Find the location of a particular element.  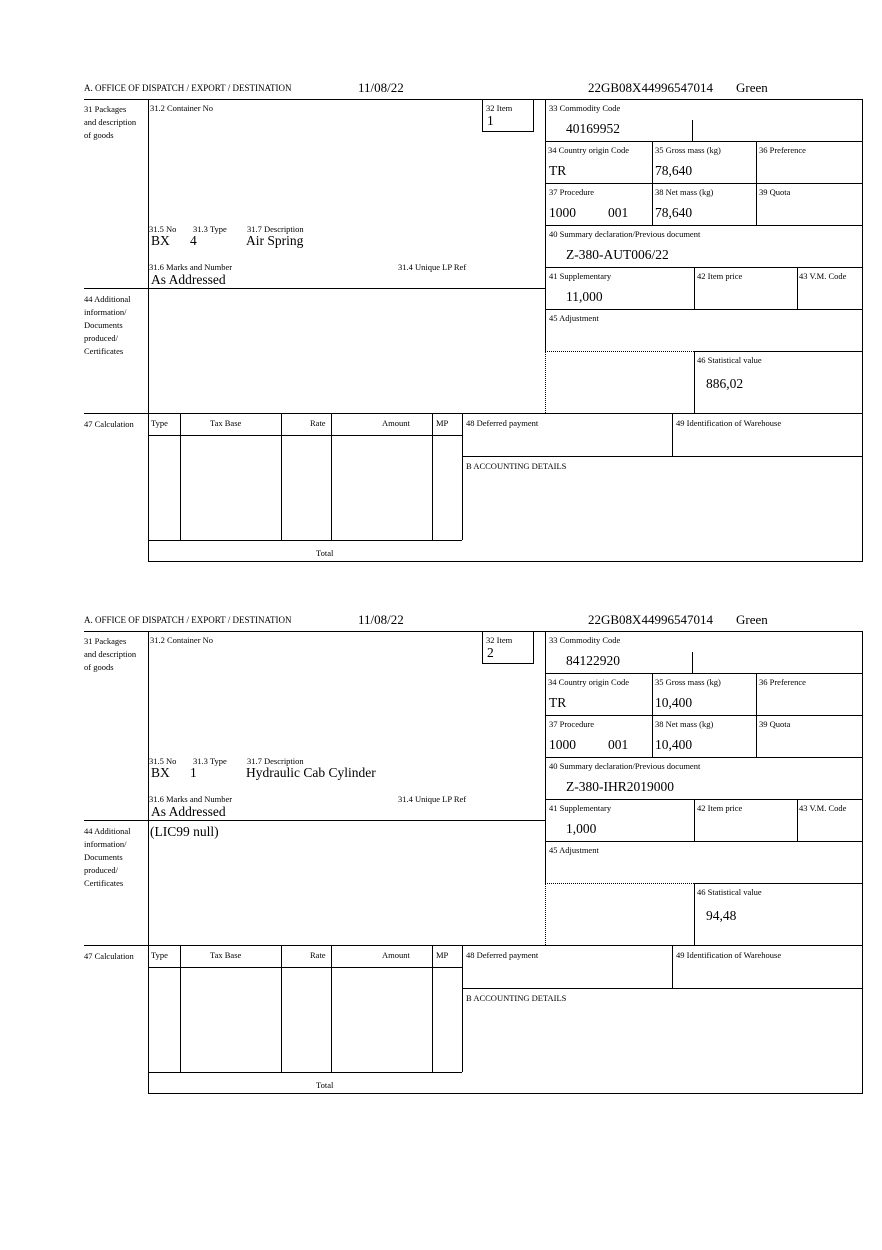

procedure-label: 37 Procedure is located at coordinates (572, 192).